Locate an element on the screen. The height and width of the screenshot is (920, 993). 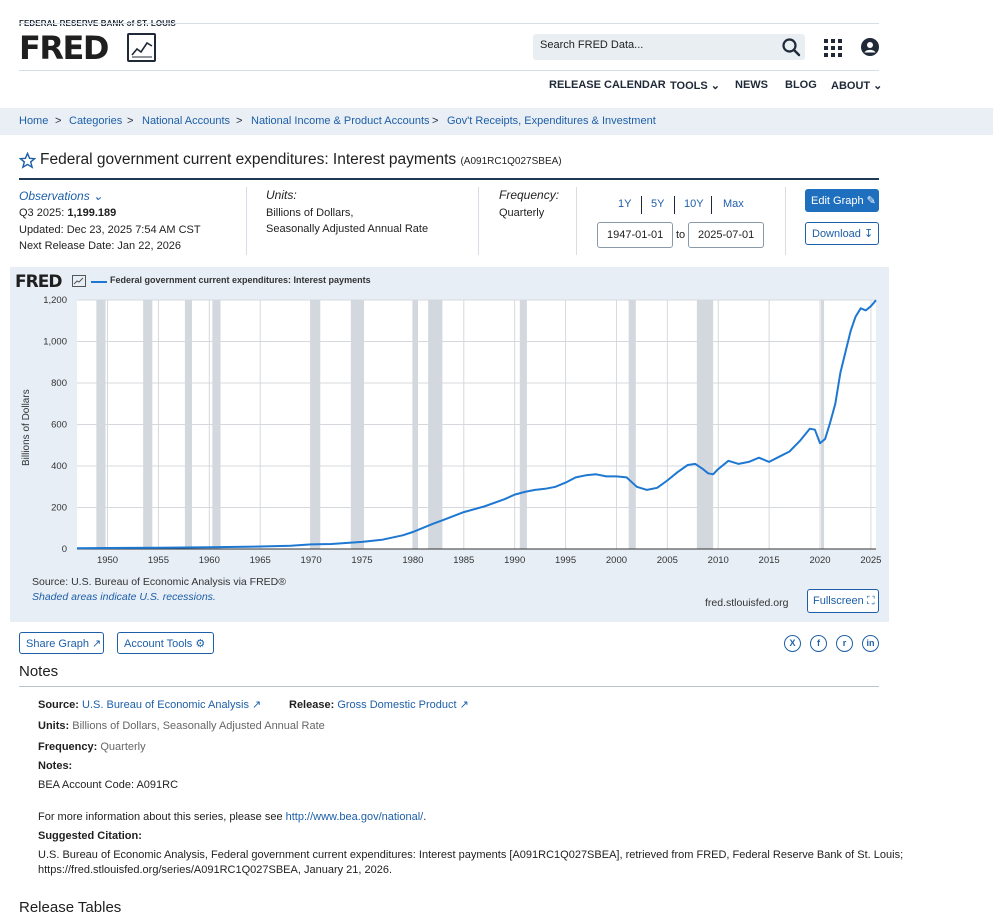
x-tick-label: 1950 is located at coordinates (107, 560).